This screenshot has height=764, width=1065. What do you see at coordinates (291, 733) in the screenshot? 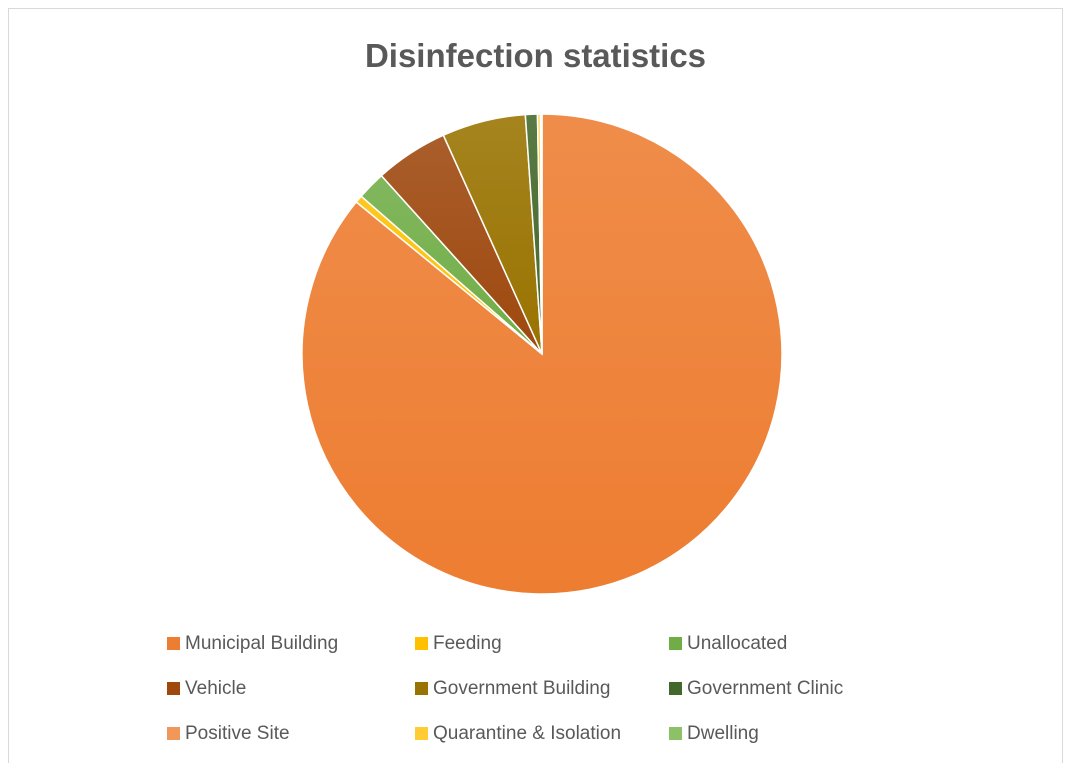
I see `legend-item-positive-site: Positive Site` at bounding box center [291, 733].